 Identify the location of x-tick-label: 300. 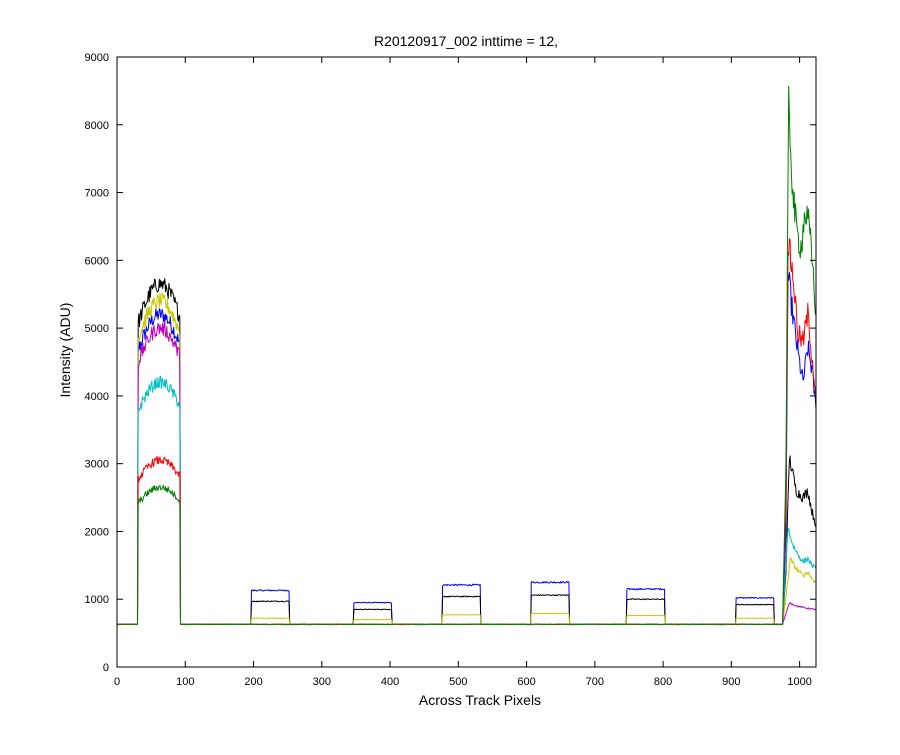
(322, 682).